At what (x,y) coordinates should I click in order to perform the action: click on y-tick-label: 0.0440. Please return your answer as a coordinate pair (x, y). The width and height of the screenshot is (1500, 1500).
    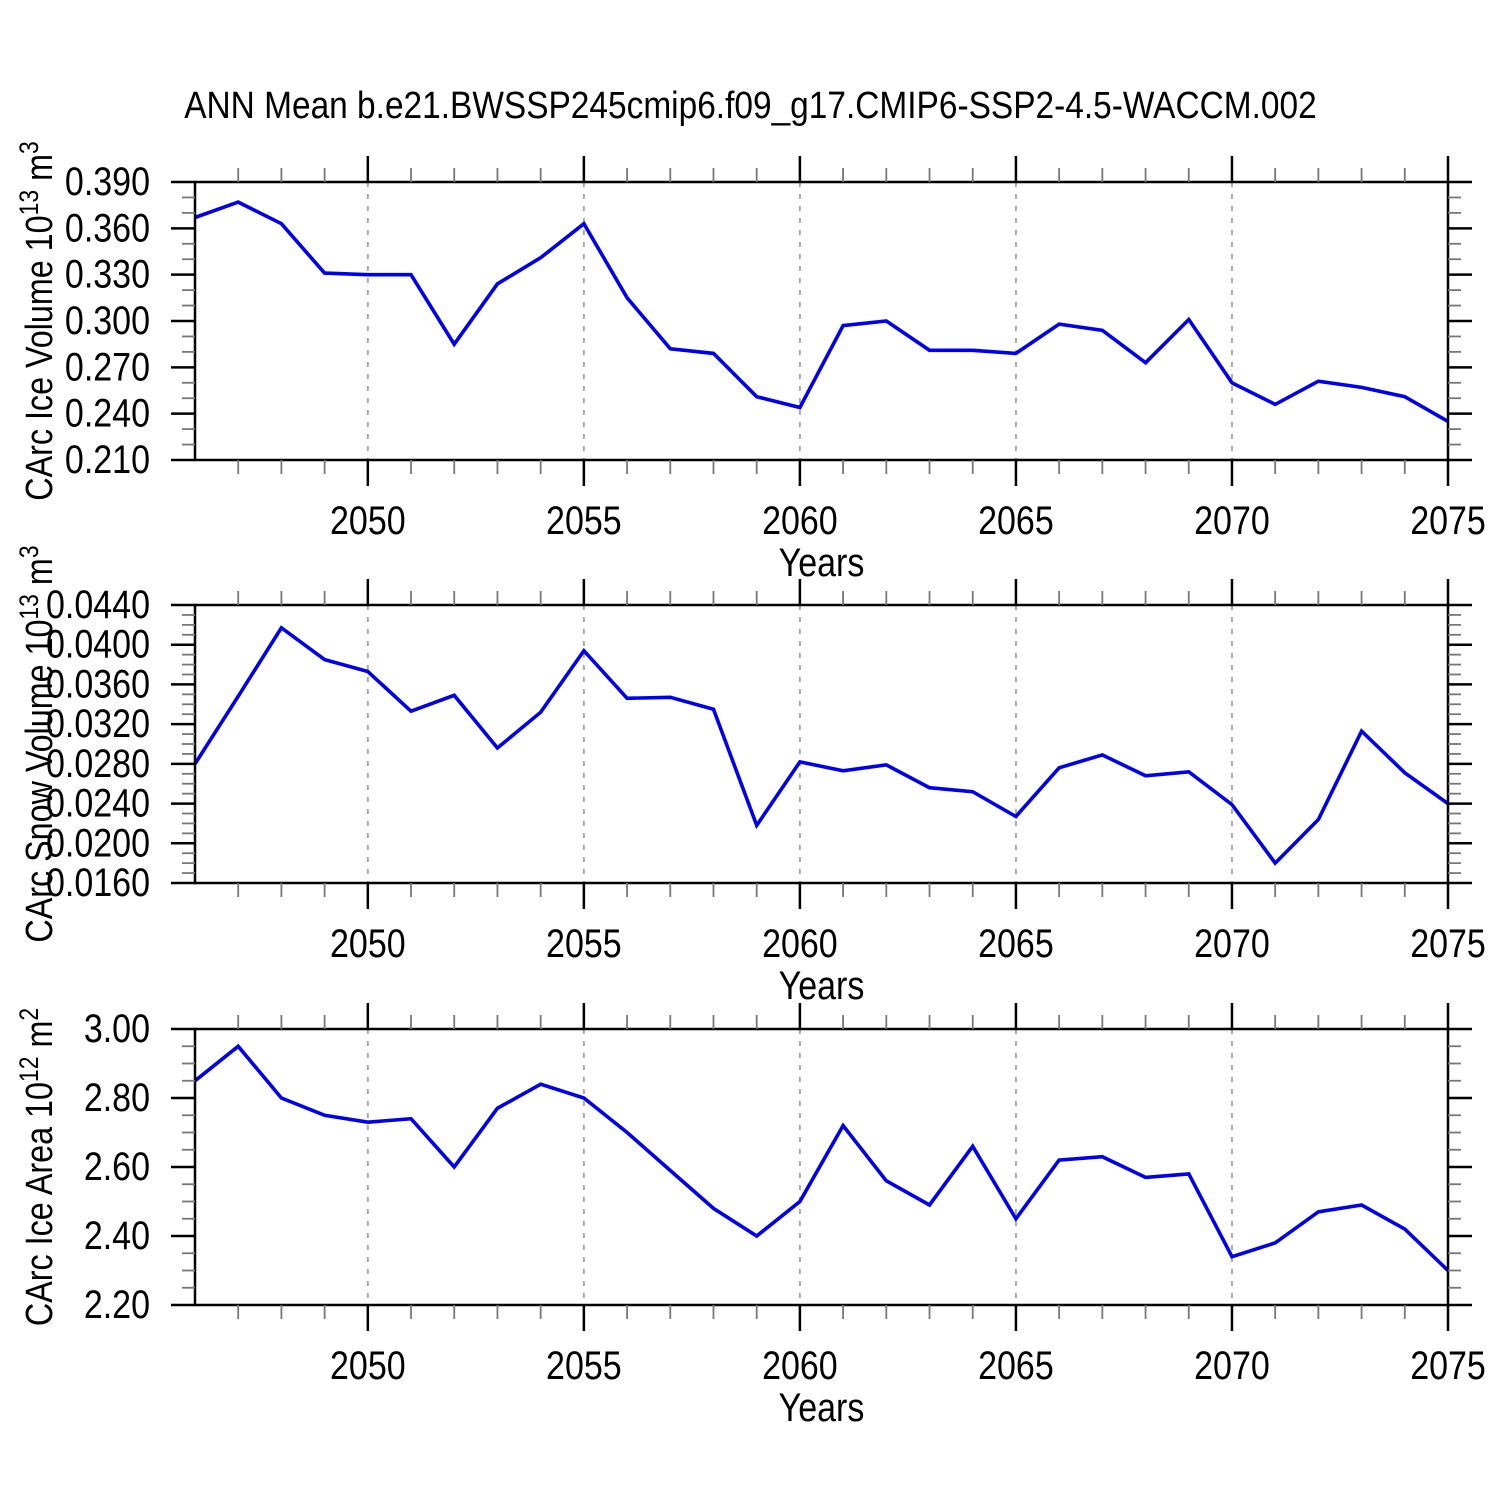
    Looking at the image, I should click on (98, 603).